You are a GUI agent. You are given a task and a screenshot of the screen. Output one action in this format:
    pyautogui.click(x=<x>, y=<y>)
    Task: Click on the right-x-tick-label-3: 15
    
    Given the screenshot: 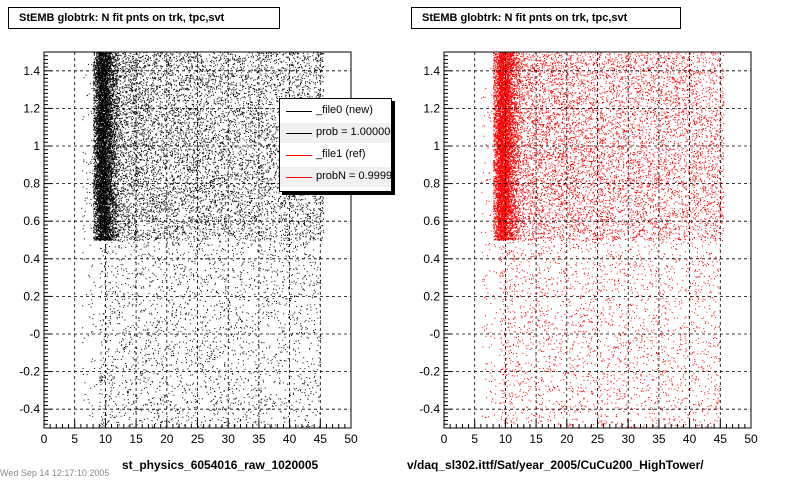 What is the action you would take?
    pyautogui.click(x=536, y=439)
    